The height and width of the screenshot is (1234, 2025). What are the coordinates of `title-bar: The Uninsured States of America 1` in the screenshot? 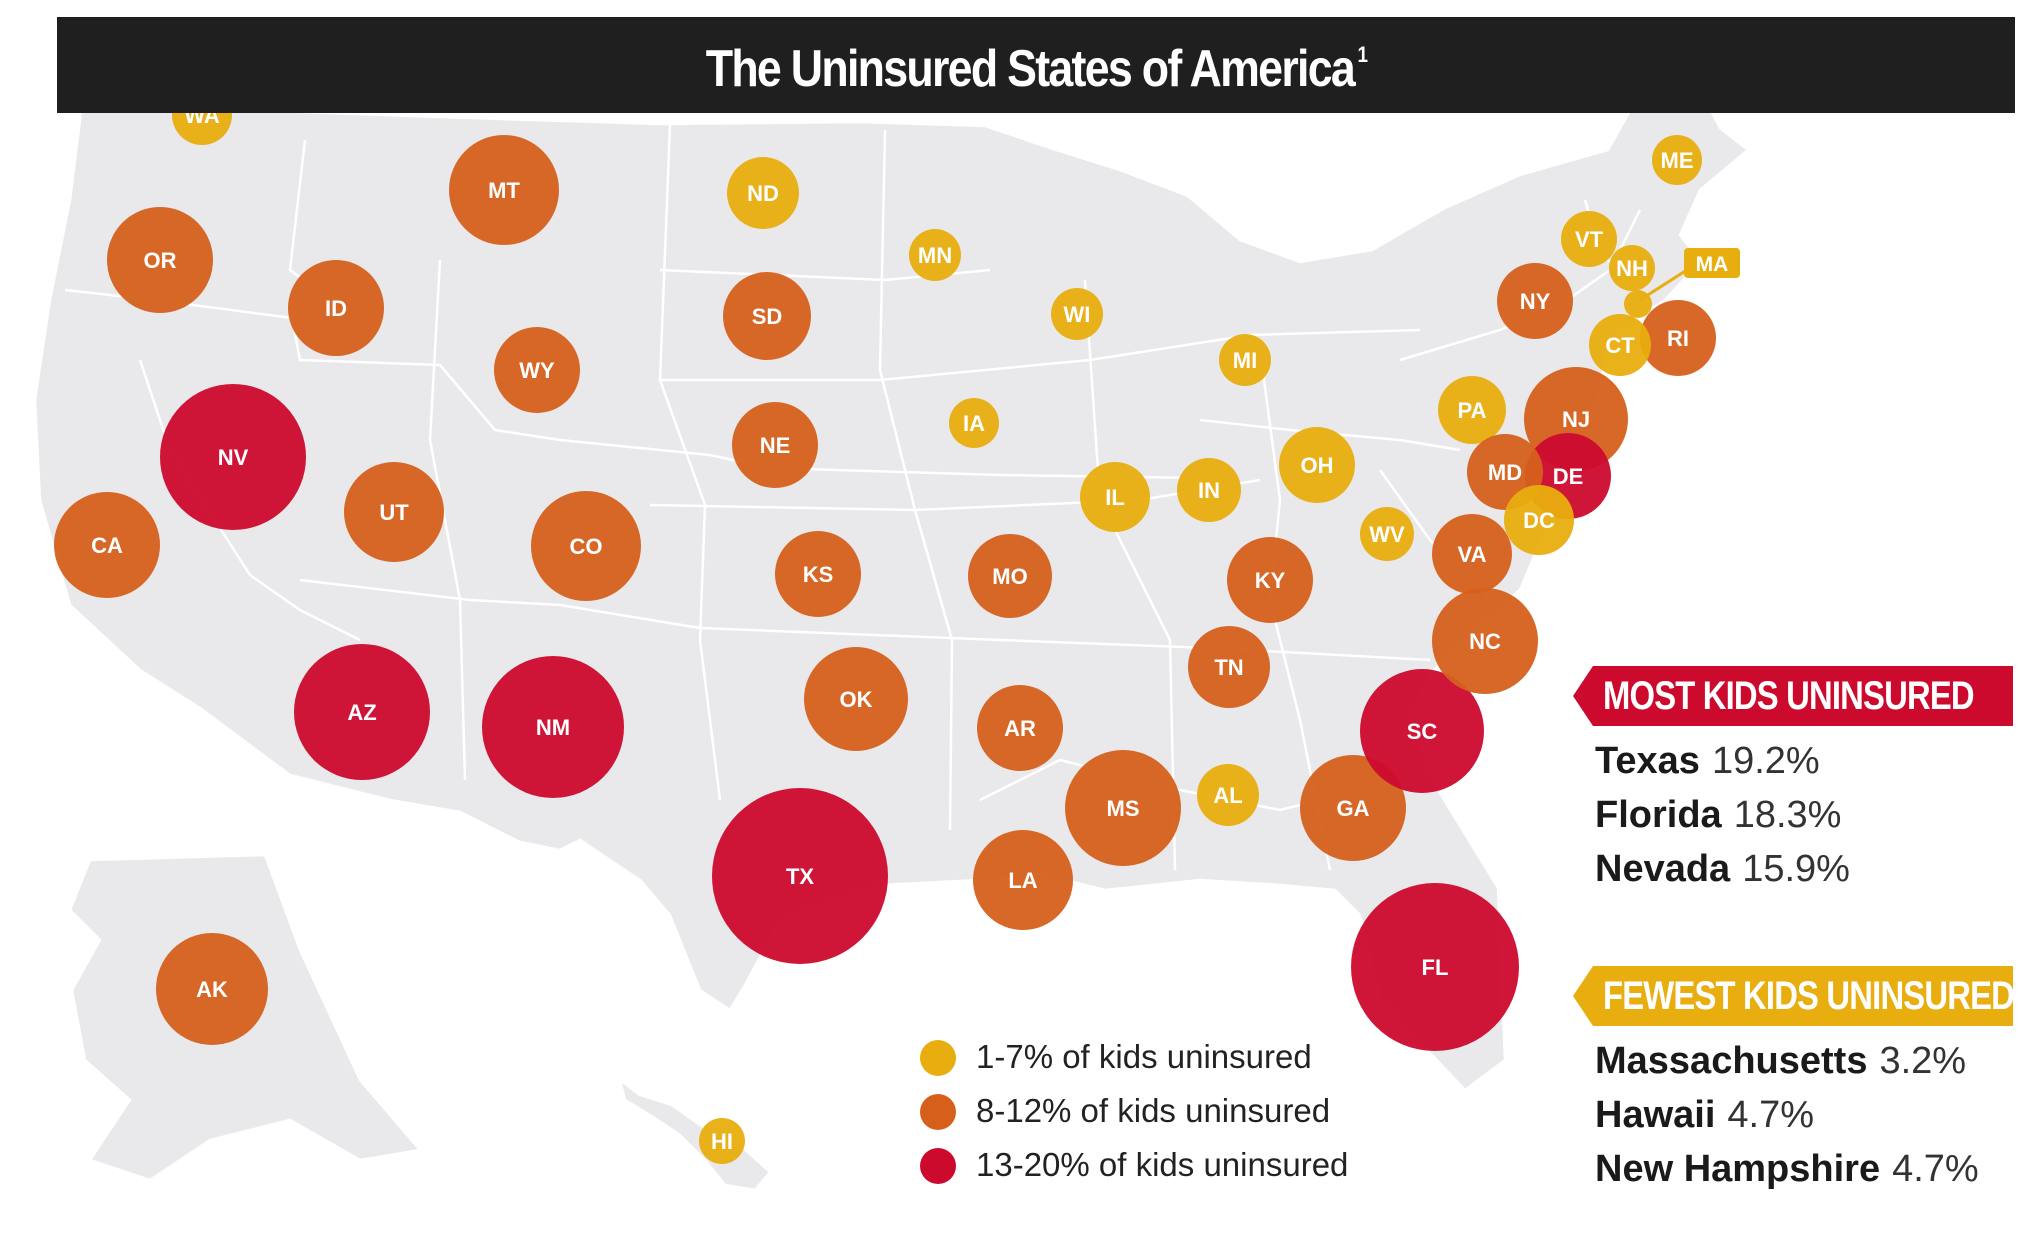 It's located at (1036, 65).